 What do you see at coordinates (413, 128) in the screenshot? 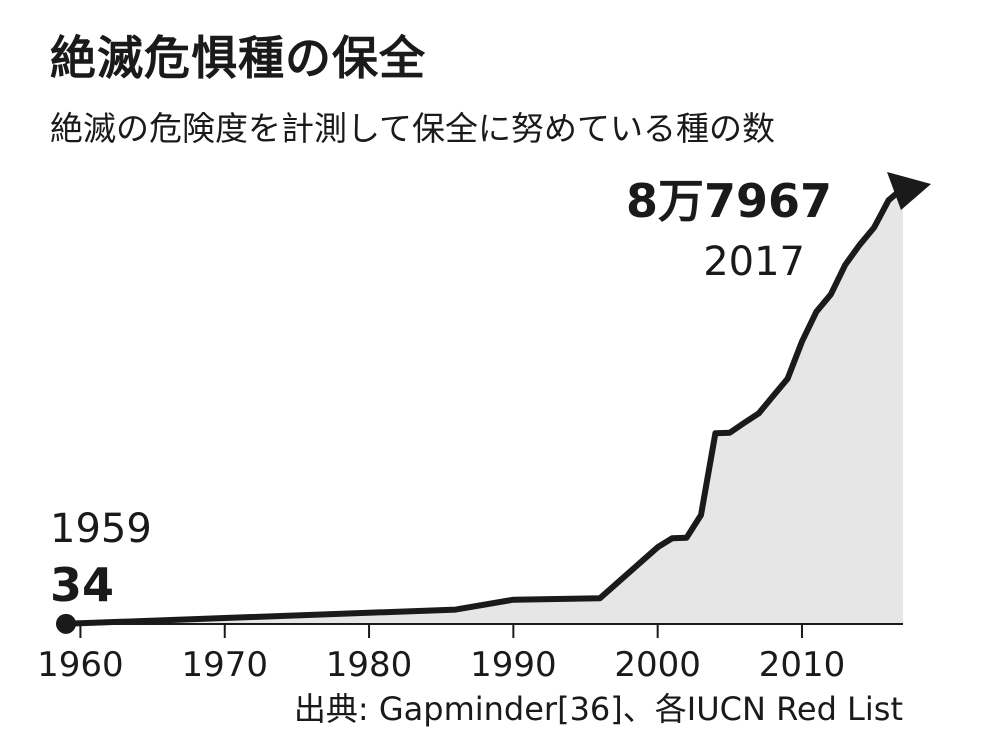
I see `chart-subtitle: 絶滅の危険度を計測して保全に努めている種の数` at bounding box center [413, 128].